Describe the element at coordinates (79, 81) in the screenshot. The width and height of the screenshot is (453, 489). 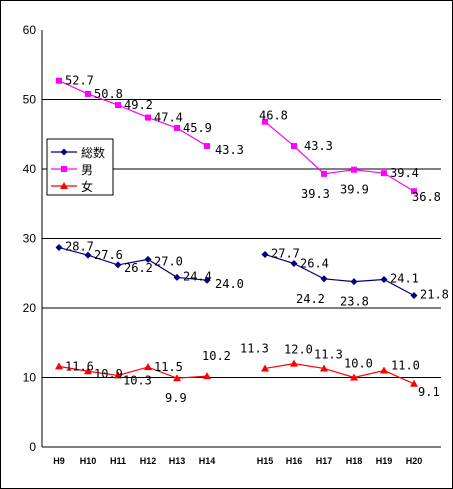
I see `data-label: 52.7` at that location.